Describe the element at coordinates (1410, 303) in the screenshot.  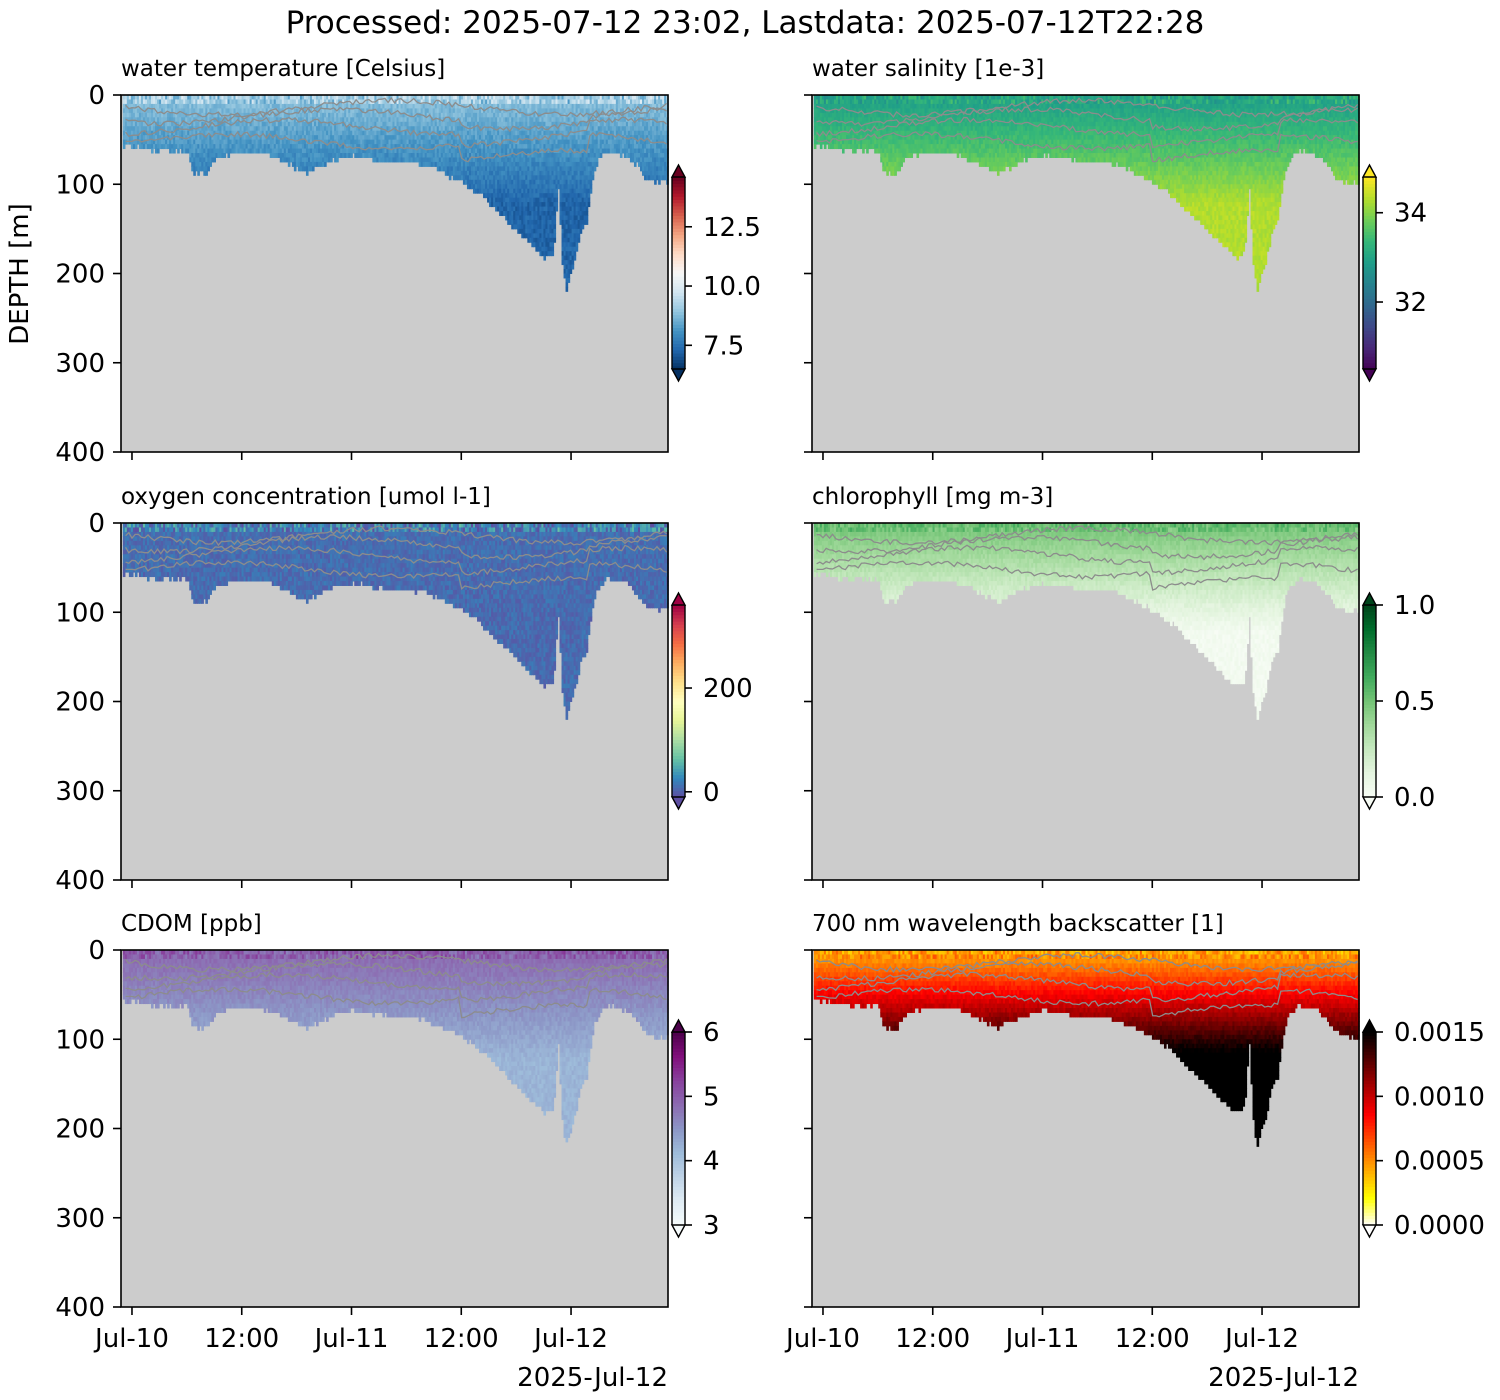
I see `colorbar-tick-label: 32` at that location.